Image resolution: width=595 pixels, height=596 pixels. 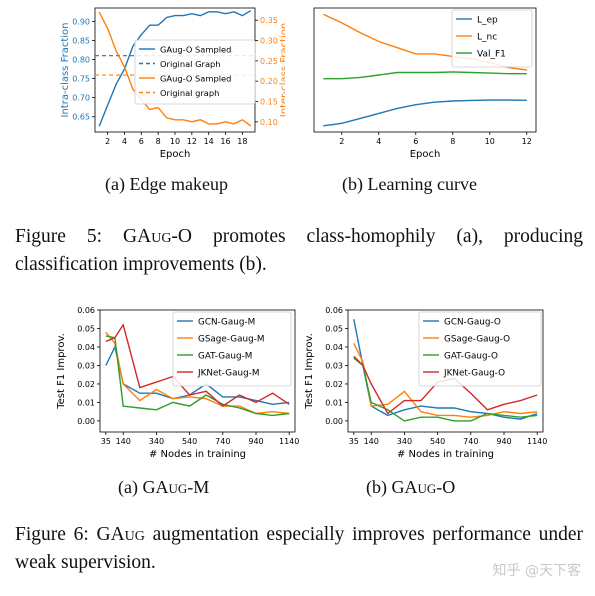 What do you see at coordinates (226, 323) in the screenshot?
I see `legend-label: GCN-Gaug-M` at bounding box center [226, 323].